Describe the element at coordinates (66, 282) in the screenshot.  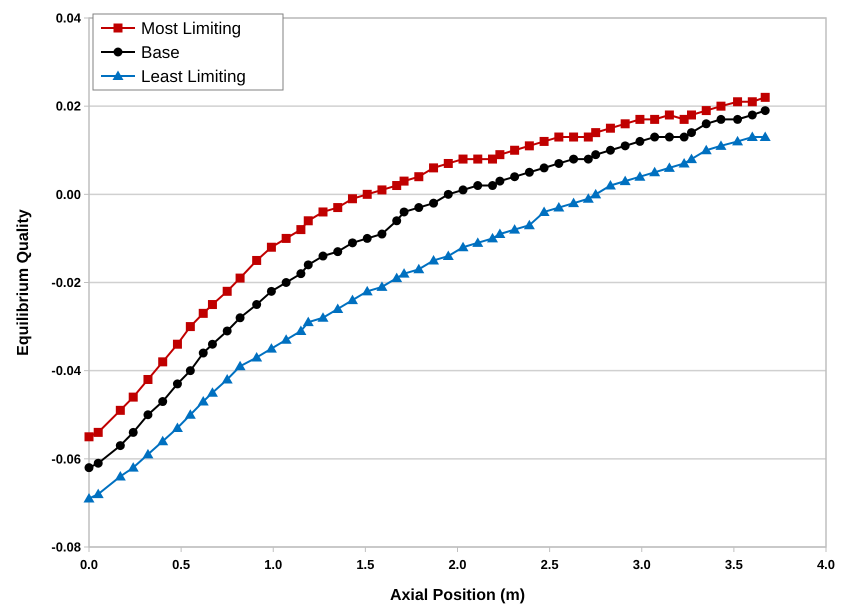
I see `y-tick-label: -0.02` at that location.